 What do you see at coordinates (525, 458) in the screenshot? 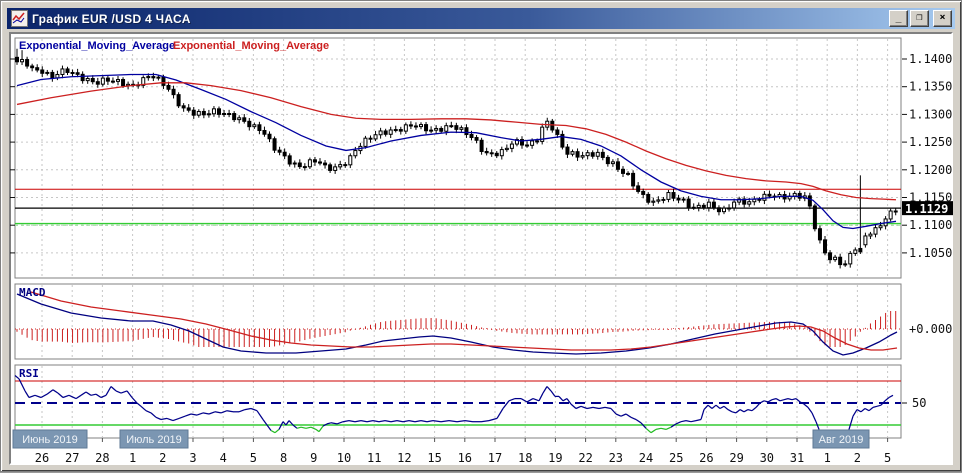
I see `date-tick-label: 18` at bounding box center [525, 458].